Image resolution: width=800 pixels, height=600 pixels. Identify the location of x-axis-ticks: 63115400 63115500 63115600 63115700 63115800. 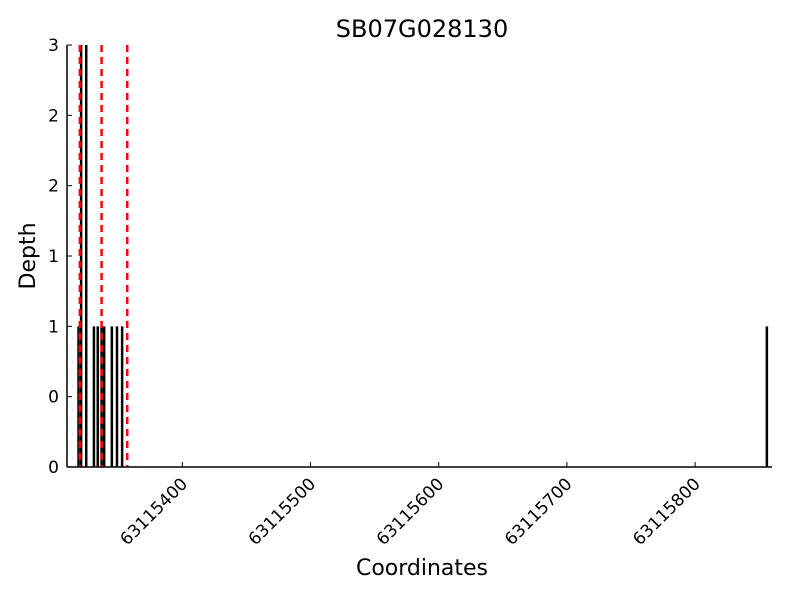
(411, 506).